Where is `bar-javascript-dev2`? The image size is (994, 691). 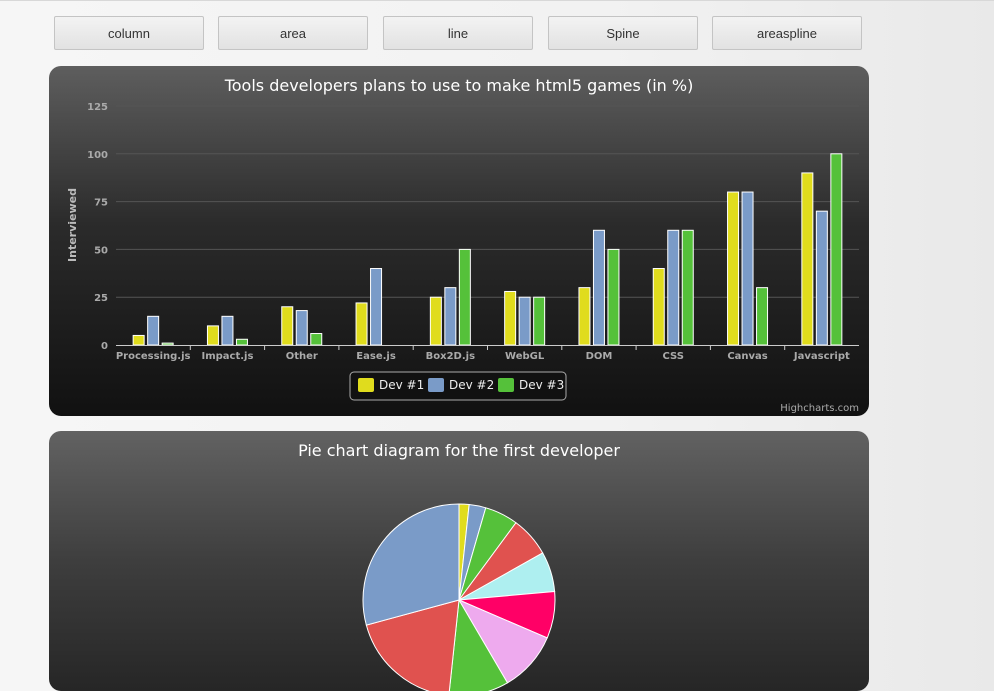 bar-javascript-dev2 is located at coordinates (821, 278).